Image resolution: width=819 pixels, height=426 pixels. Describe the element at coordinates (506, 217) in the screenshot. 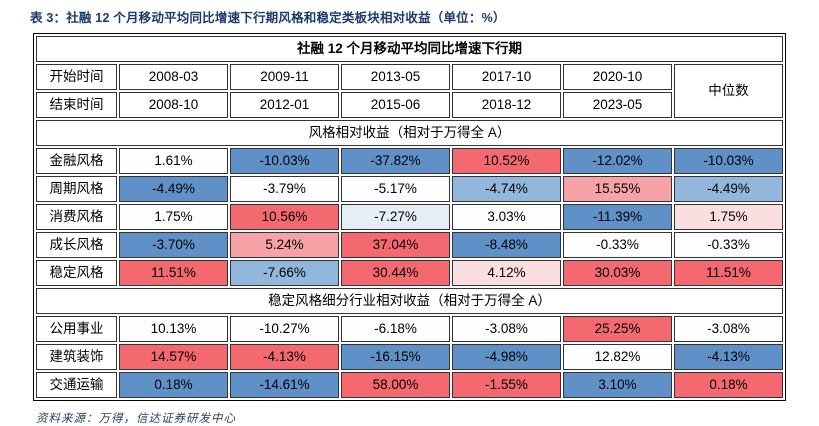

I see `value-cell: 3.03%` at that location.